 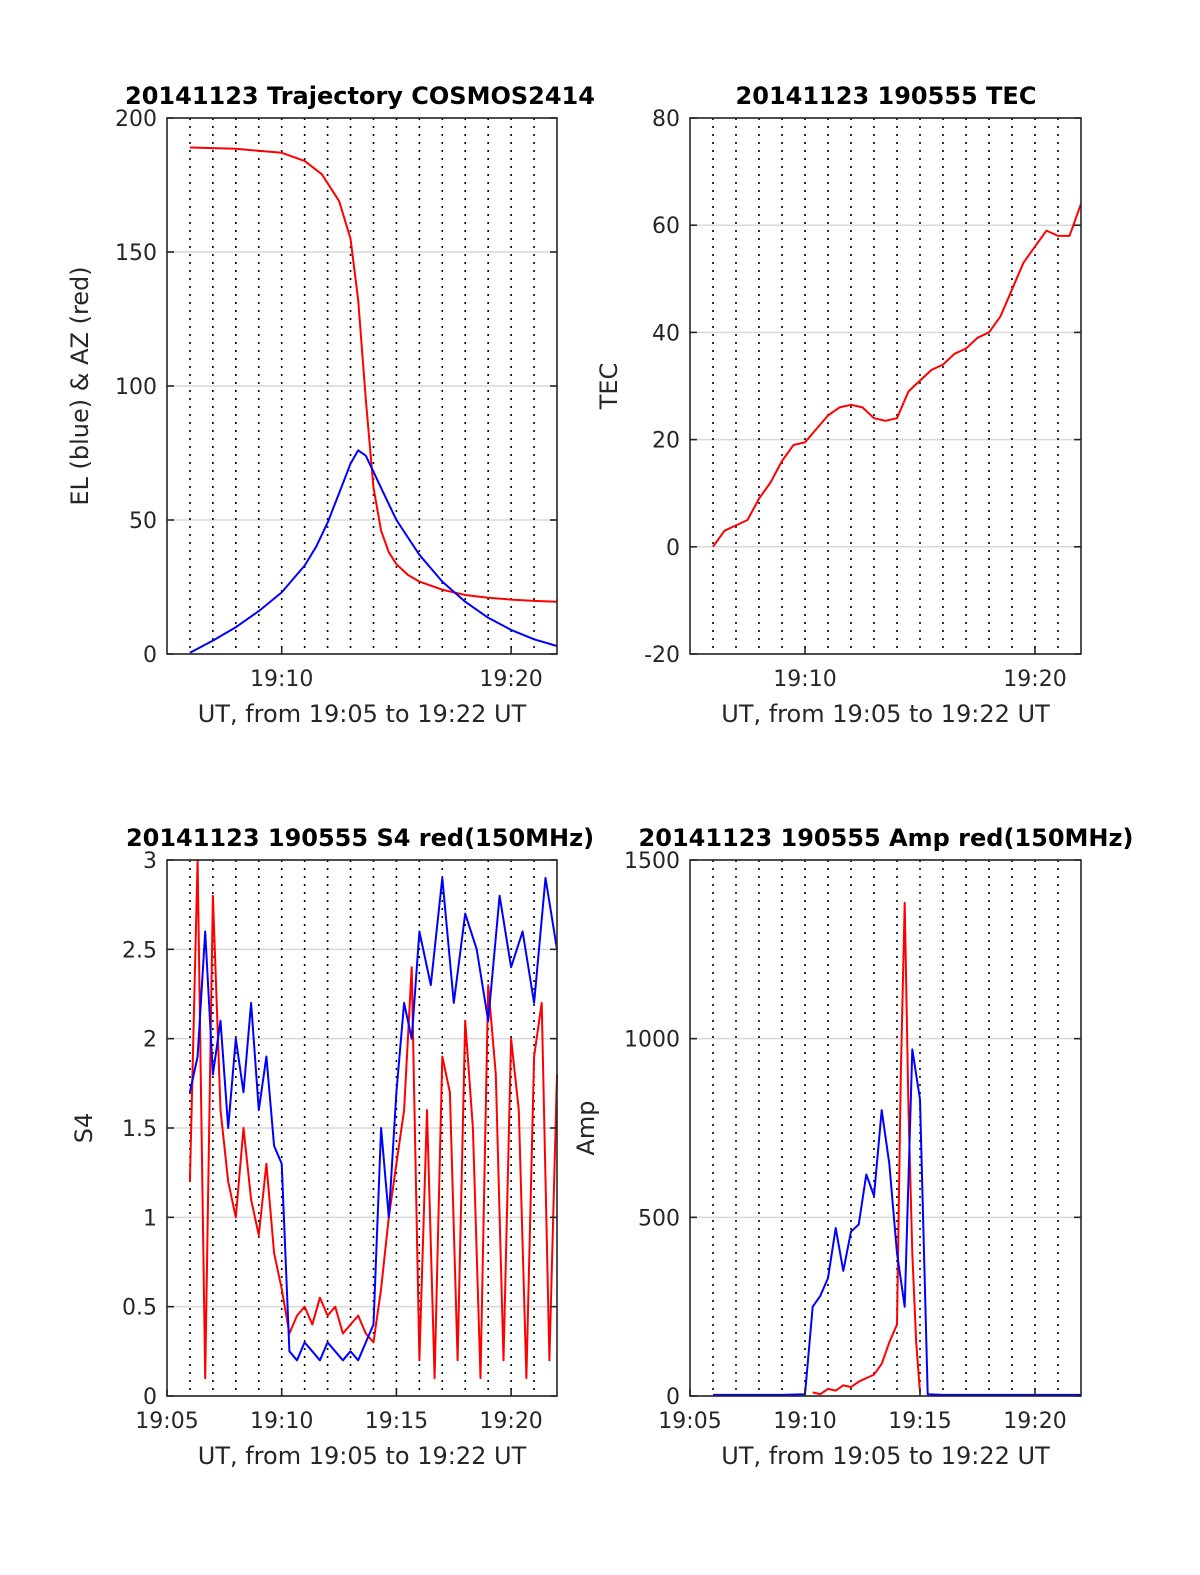 I want to click on y-tick-label: 60, so click(x=666, y=226).